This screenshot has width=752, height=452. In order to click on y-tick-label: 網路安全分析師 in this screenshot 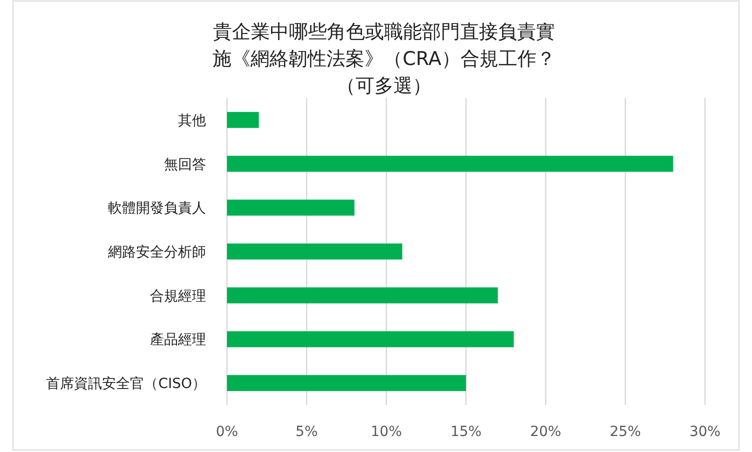, I will do `click(156, 252)`.